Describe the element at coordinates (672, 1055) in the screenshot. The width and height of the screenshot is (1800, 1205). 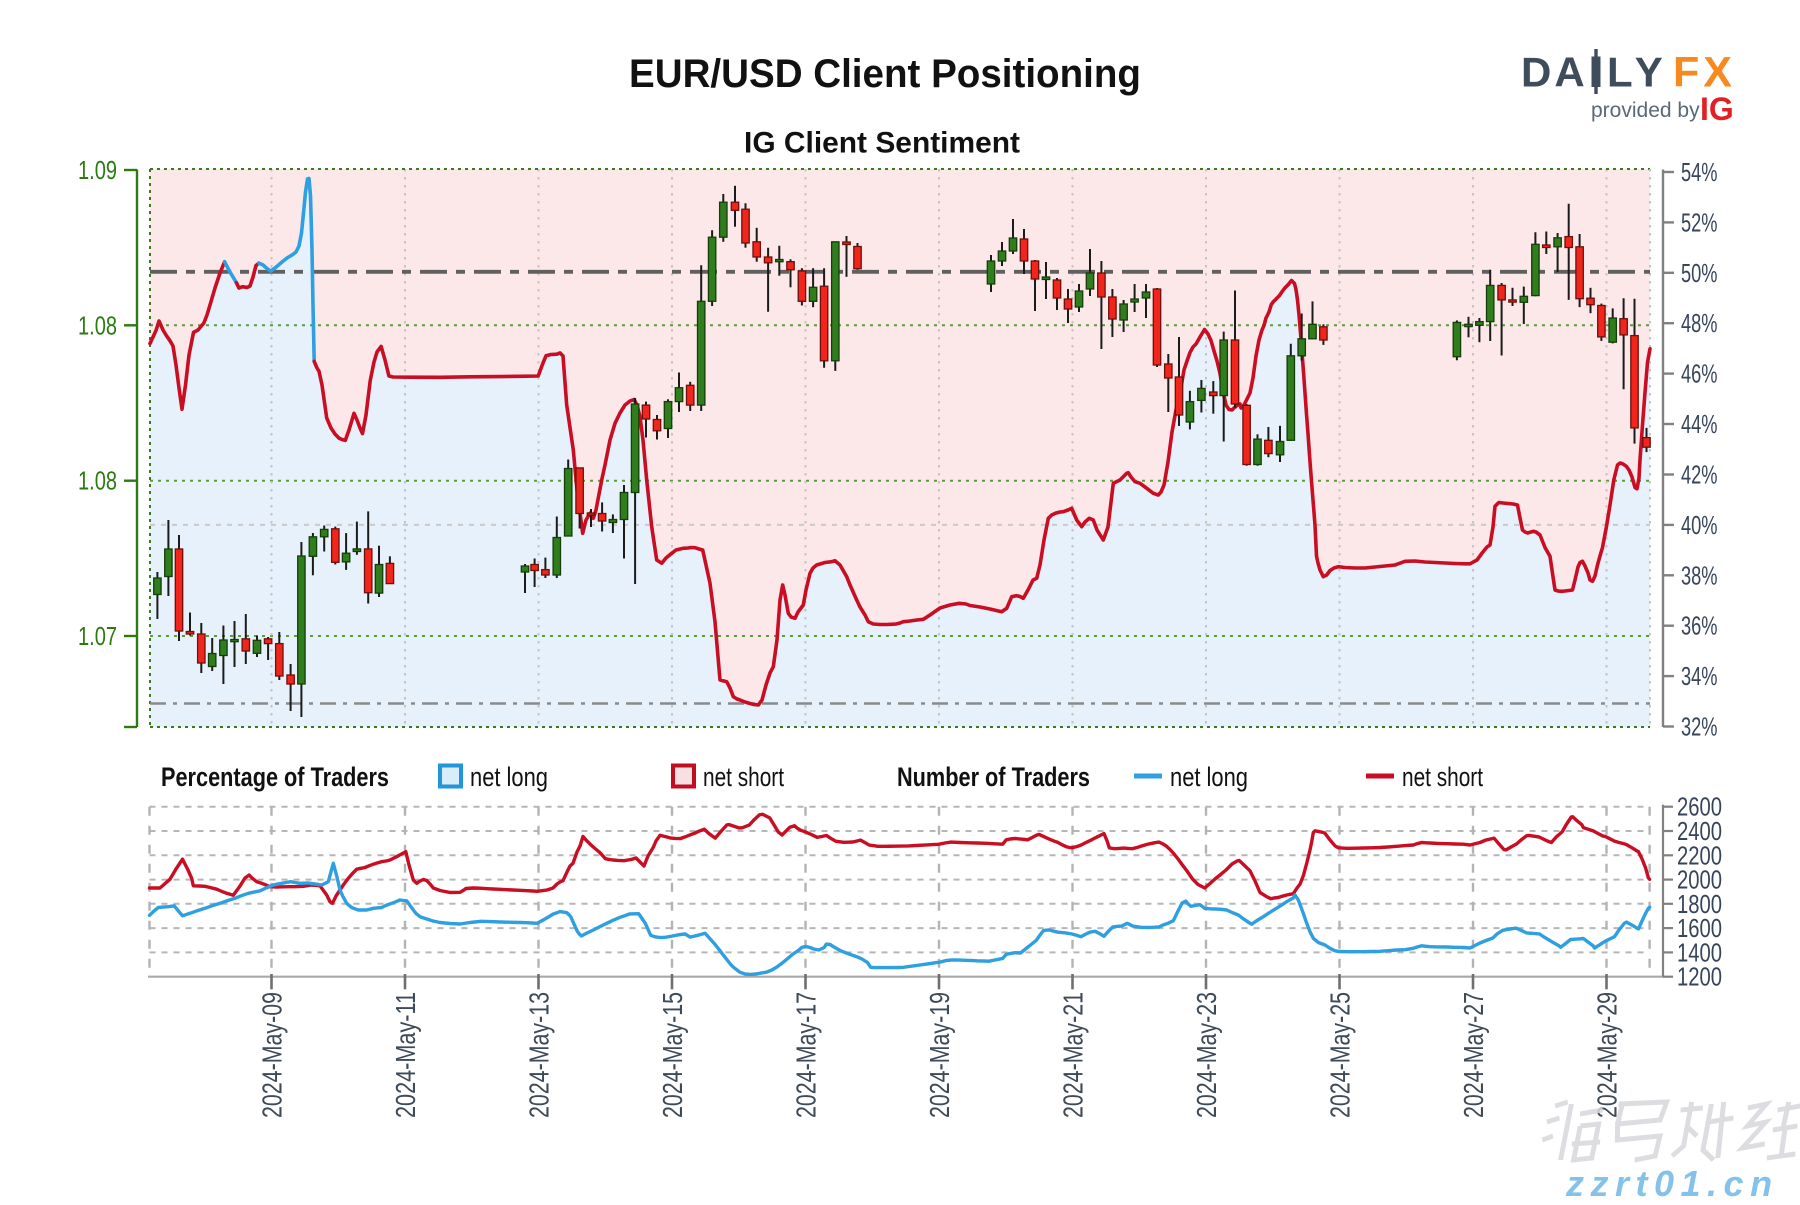
I see `svg-text: 2024-May-15` at that location.